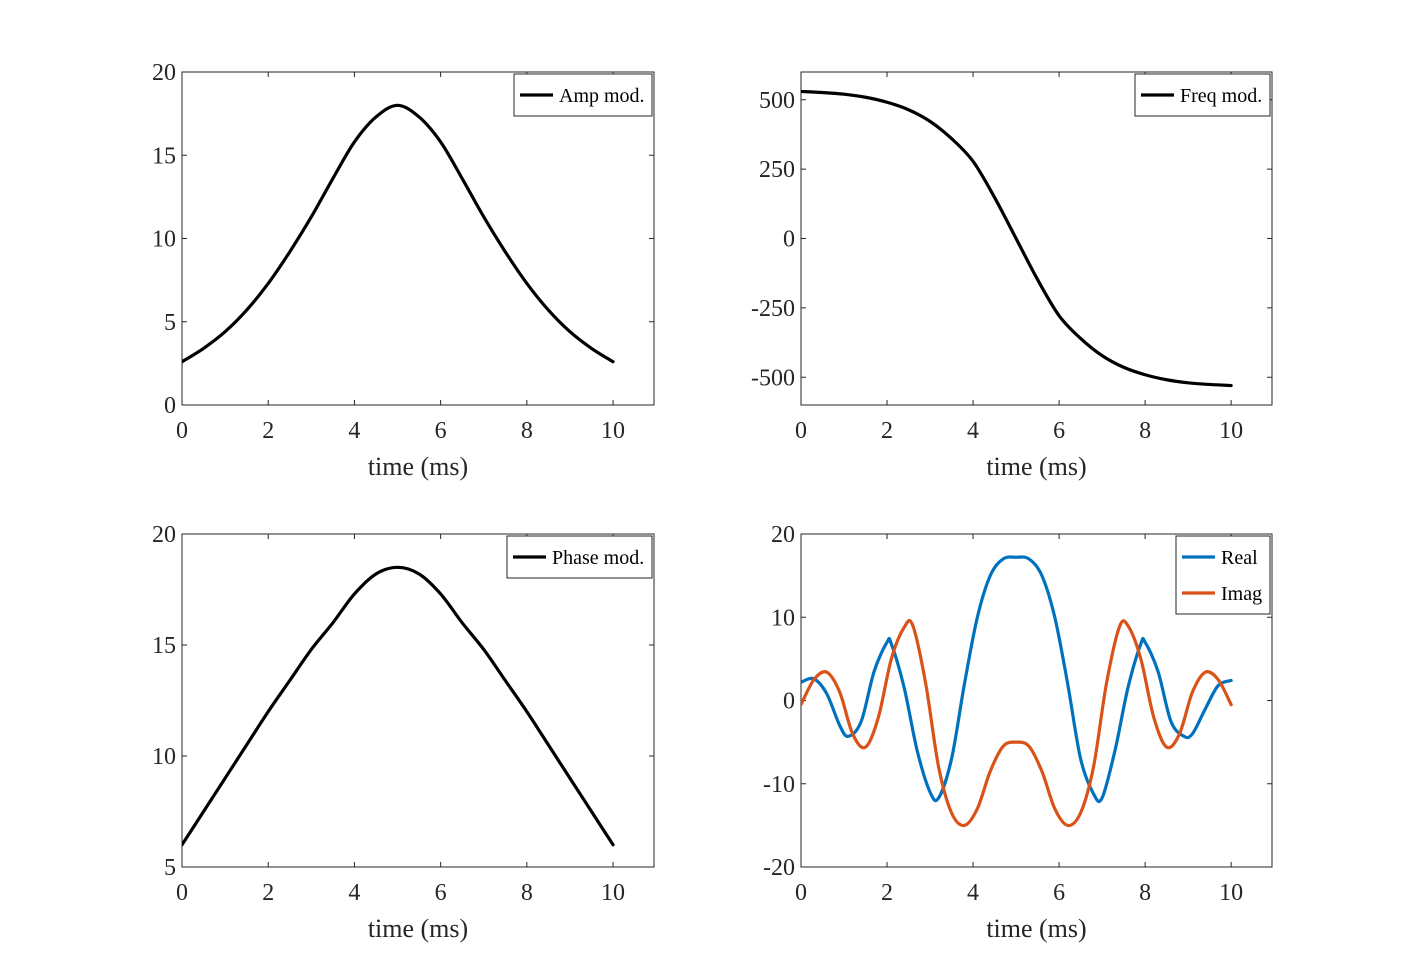 The width and height of the screenshot is (1406, 972). What do you see at coordinates (1241, 594) in the screenshot?
I see `legend-label: Imag` at bounding box center [1241, 594].